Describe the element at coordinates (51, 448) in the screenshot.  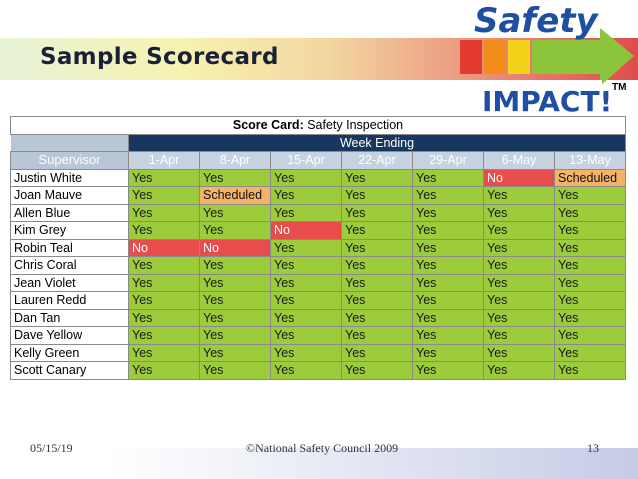
I see `footer-date: 05/15/19` at that location.